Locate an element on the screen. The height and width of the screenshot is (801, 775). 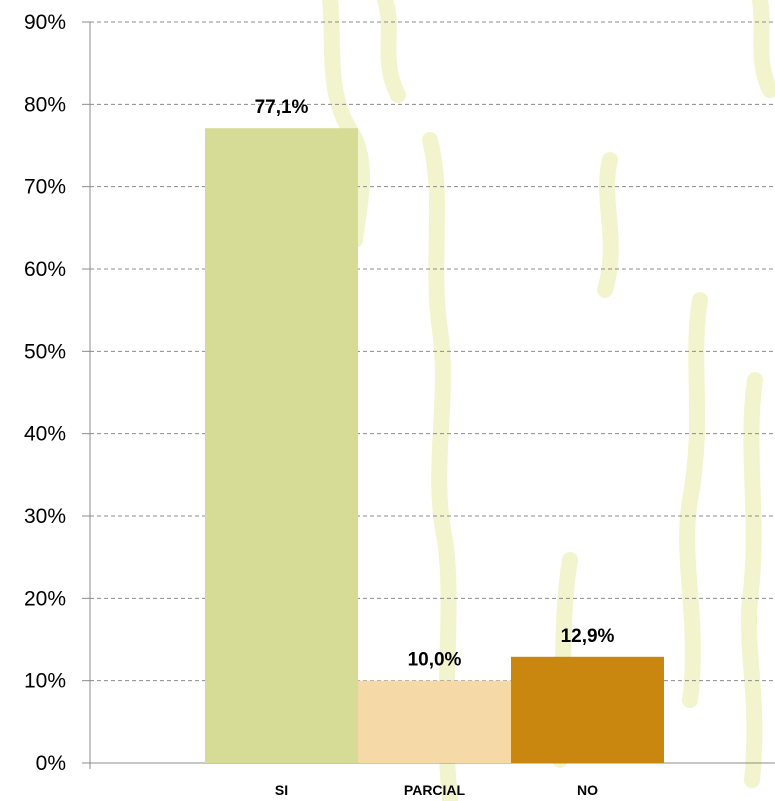
y-tick-label: 50% is located at coordinates (45, 351).